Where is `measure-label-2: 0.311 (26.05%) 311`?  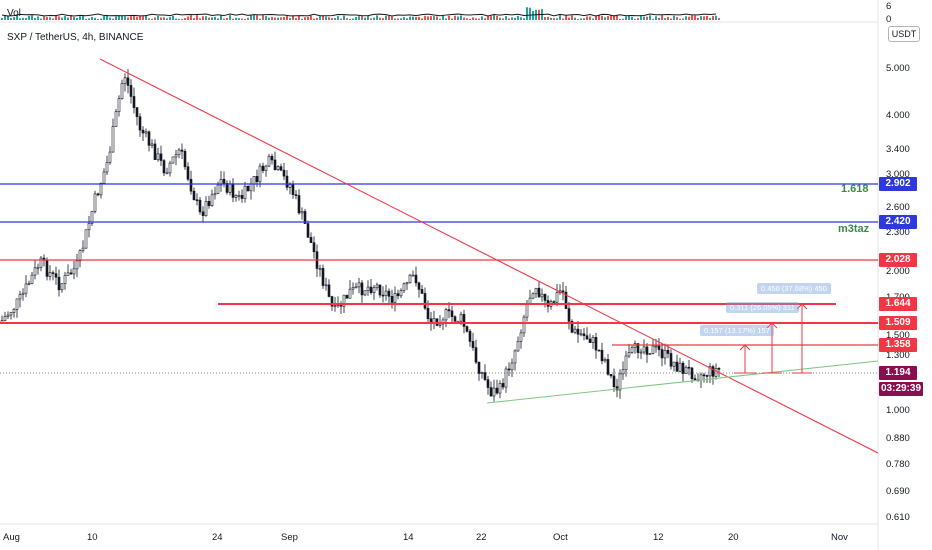
measure-label-2: 0.311 (26.05%) 311 is located at coordinates (762, 307).